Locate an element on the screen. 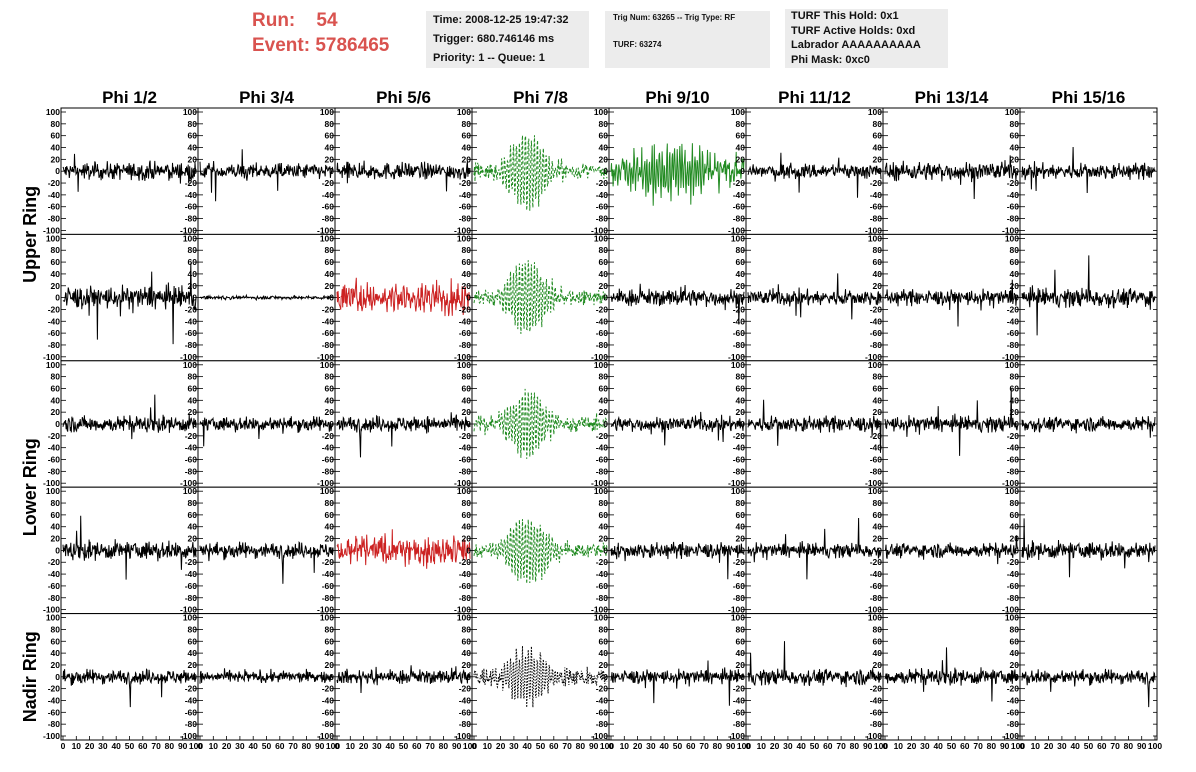 The image size is (1196, 772). column-title: Phi 7/8 is located at coordinates (540, 97).